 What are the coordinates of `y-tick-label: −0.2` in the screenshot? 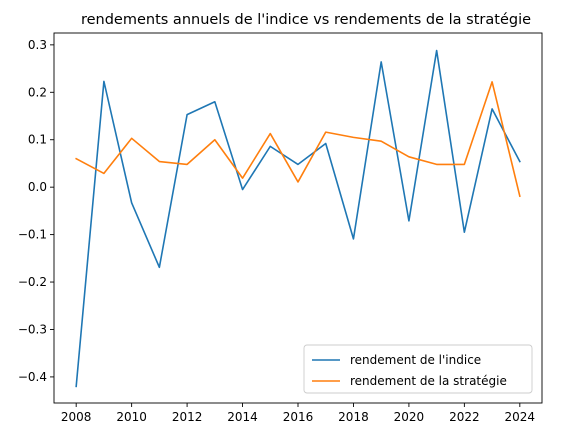 It's located at (32, 282).